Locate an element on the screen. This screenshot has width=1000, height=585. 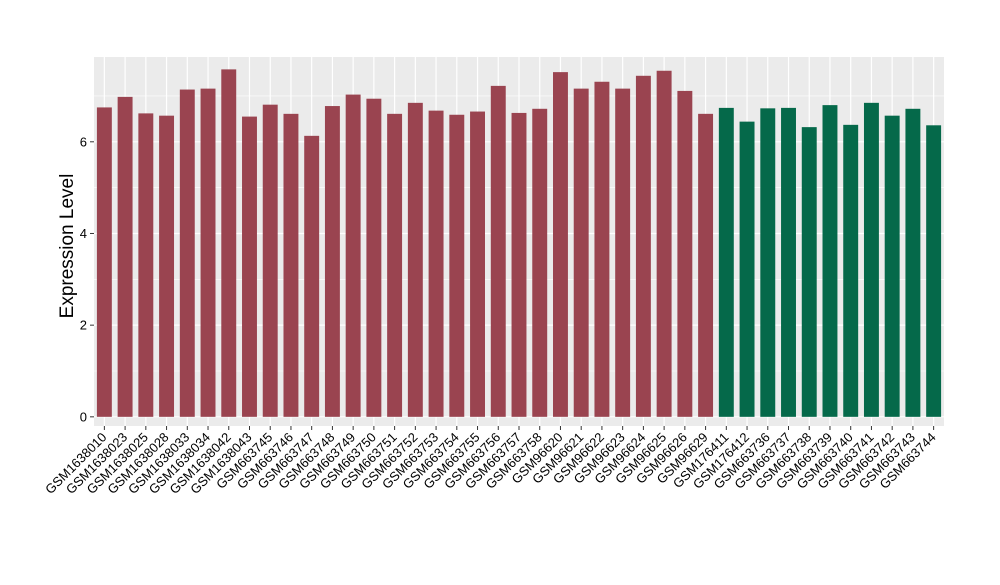
bar-GSM663751 is located at coordinates (395, 265).